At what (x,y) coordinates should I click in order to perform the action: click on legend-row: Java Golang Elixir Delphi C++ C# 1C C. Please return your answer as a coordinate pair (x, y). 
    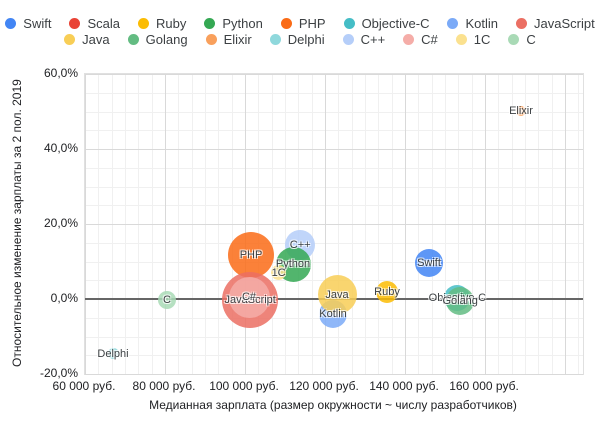
    Looking at the image, I should click on (300, 39).